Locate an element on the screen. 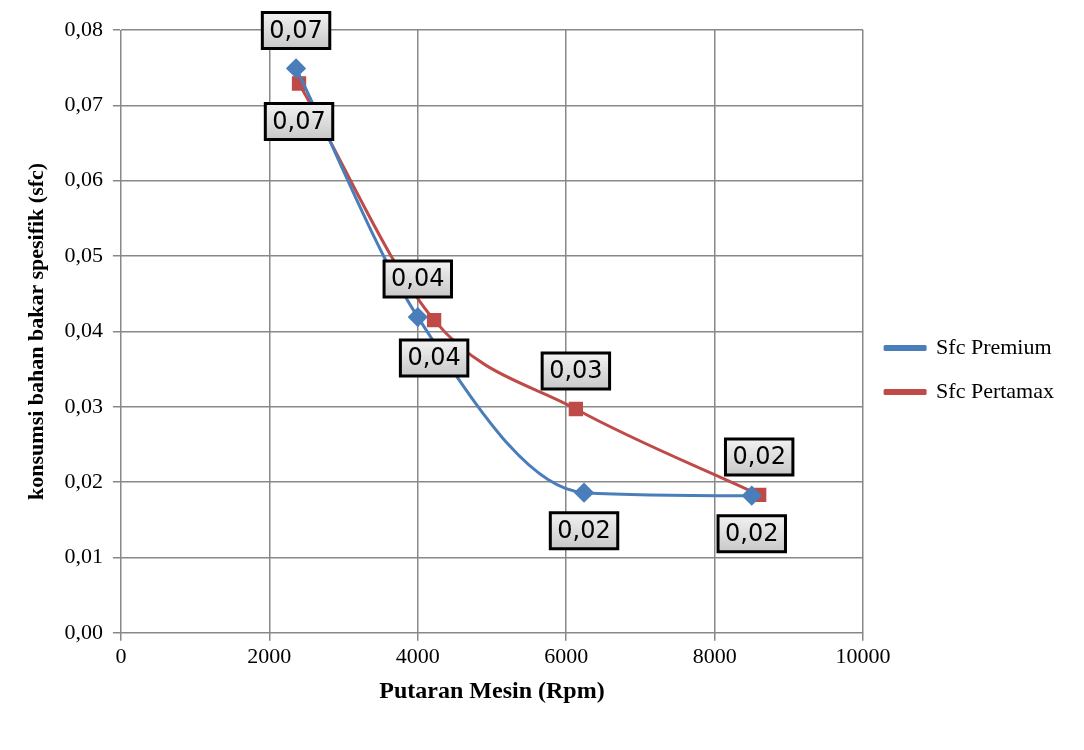 The width and height of the screenshot is (1084, 750). y-tick-label: 0,06 is located at coordinates (83, 179).